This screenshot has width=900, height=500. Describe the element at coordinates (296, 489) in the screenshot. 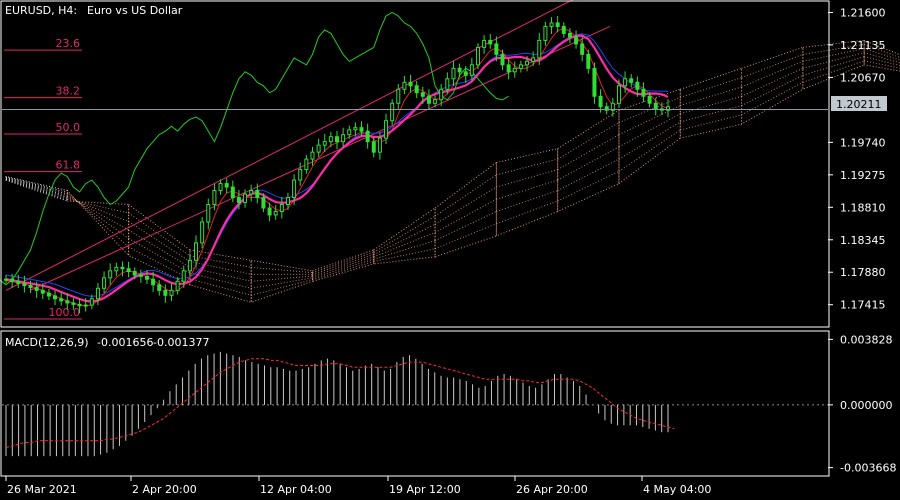

I see `time-axis-label: 12 Apr 04:00` at that location.